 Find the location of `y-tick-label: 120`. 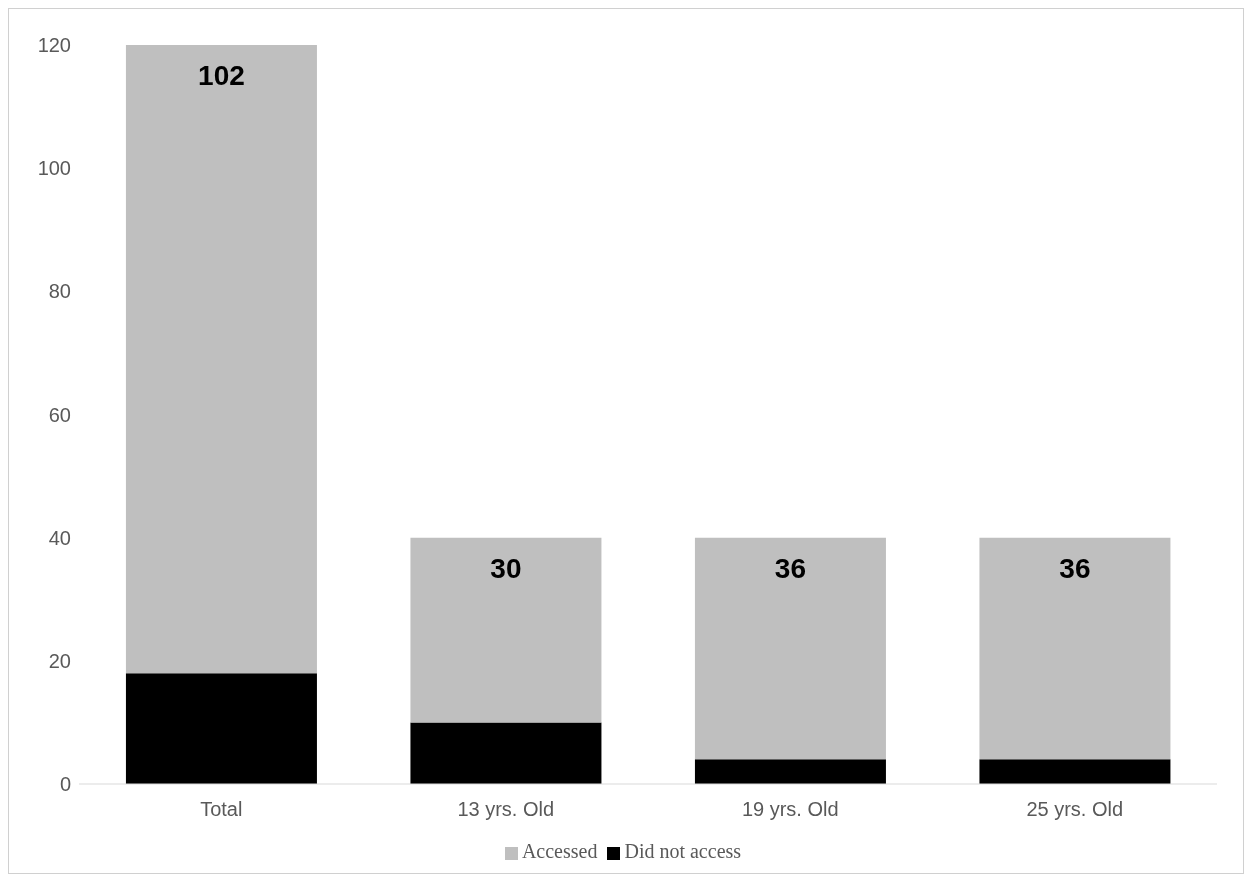

y-tick-label: 120 is located at coordinates (54, 45).